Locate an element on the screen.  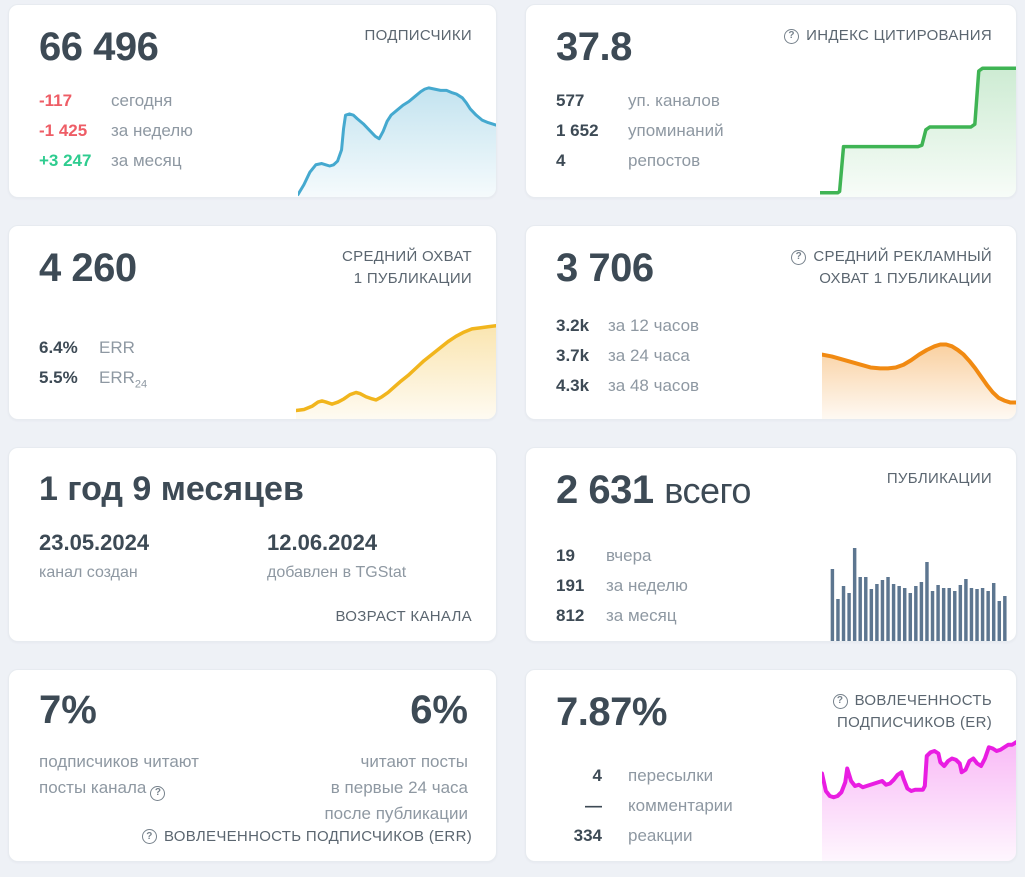
er-stats: 4 пересылки — комментарии 334 реакции is located at coordinates (644, 811).